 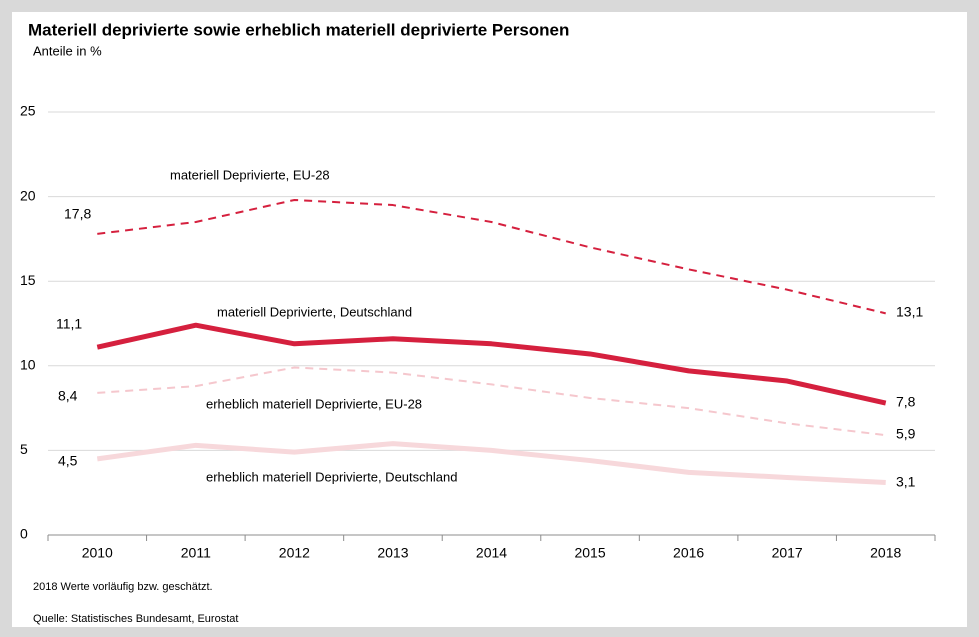 I want to click on chart-subtitle: Anteile in %, so click(x=67, y=50).